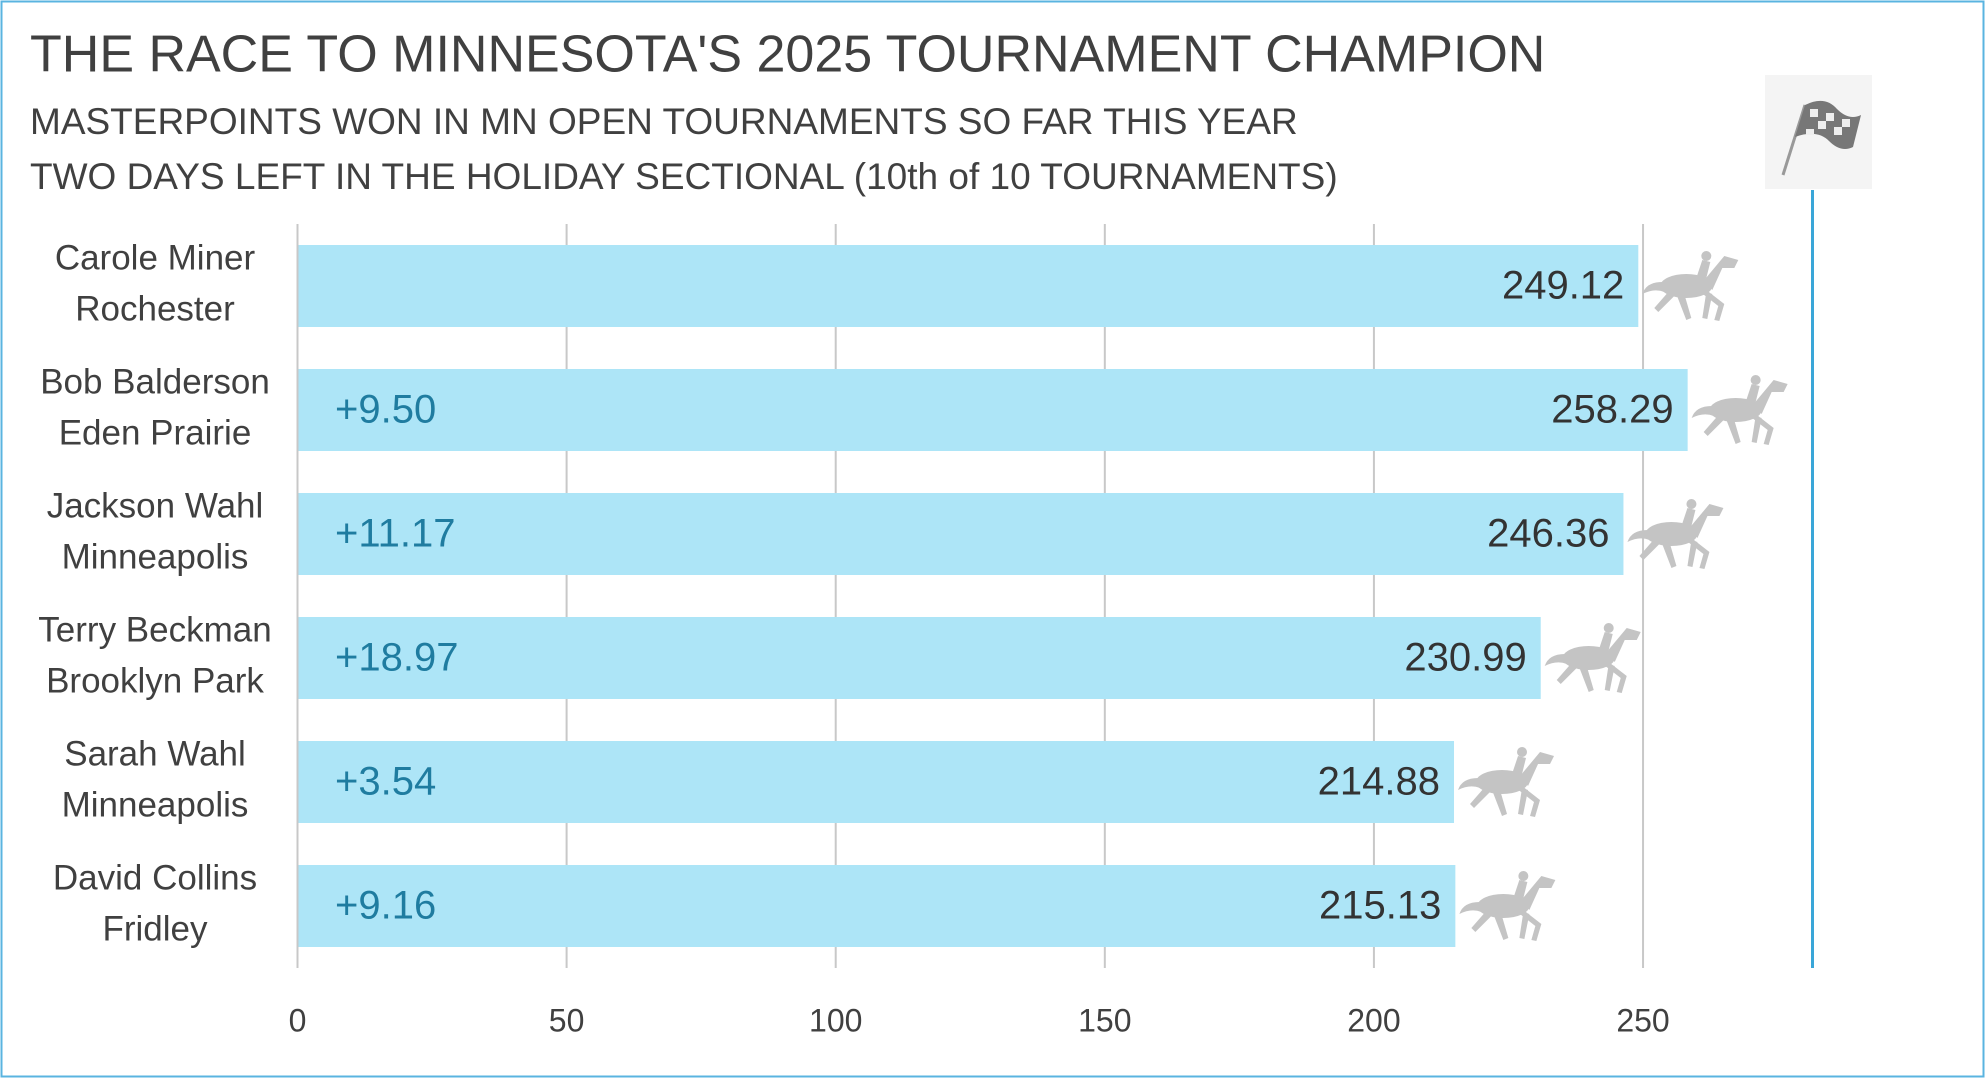 The width and height of the screenshot is (1985, 1078). I want to click on y-tick-label: Fridley, so click(155, 928).